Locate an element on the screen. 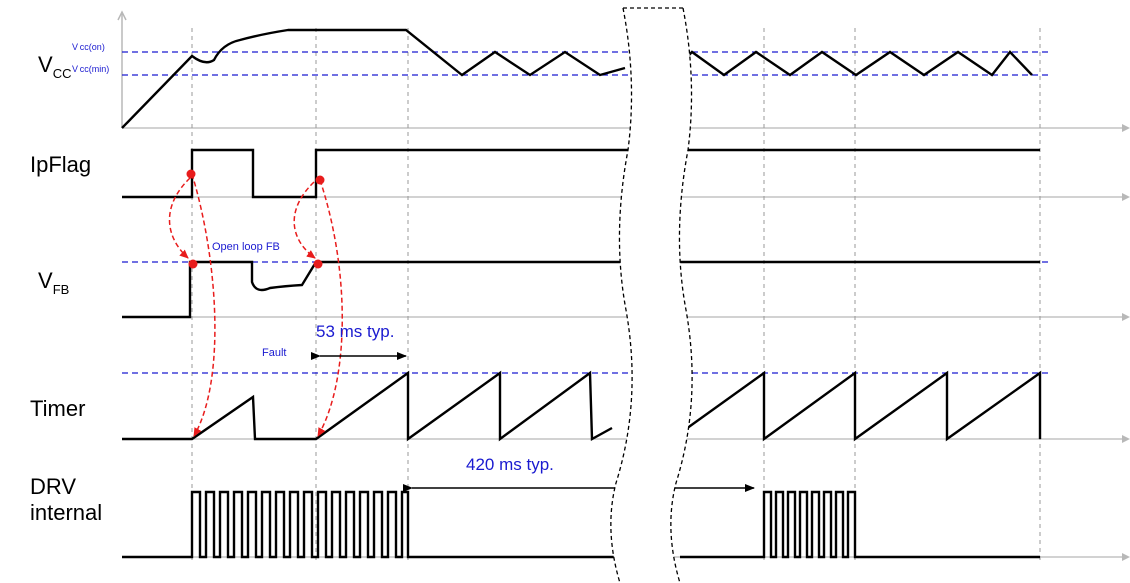  timer-waveform is located at coordinates (367, 406).